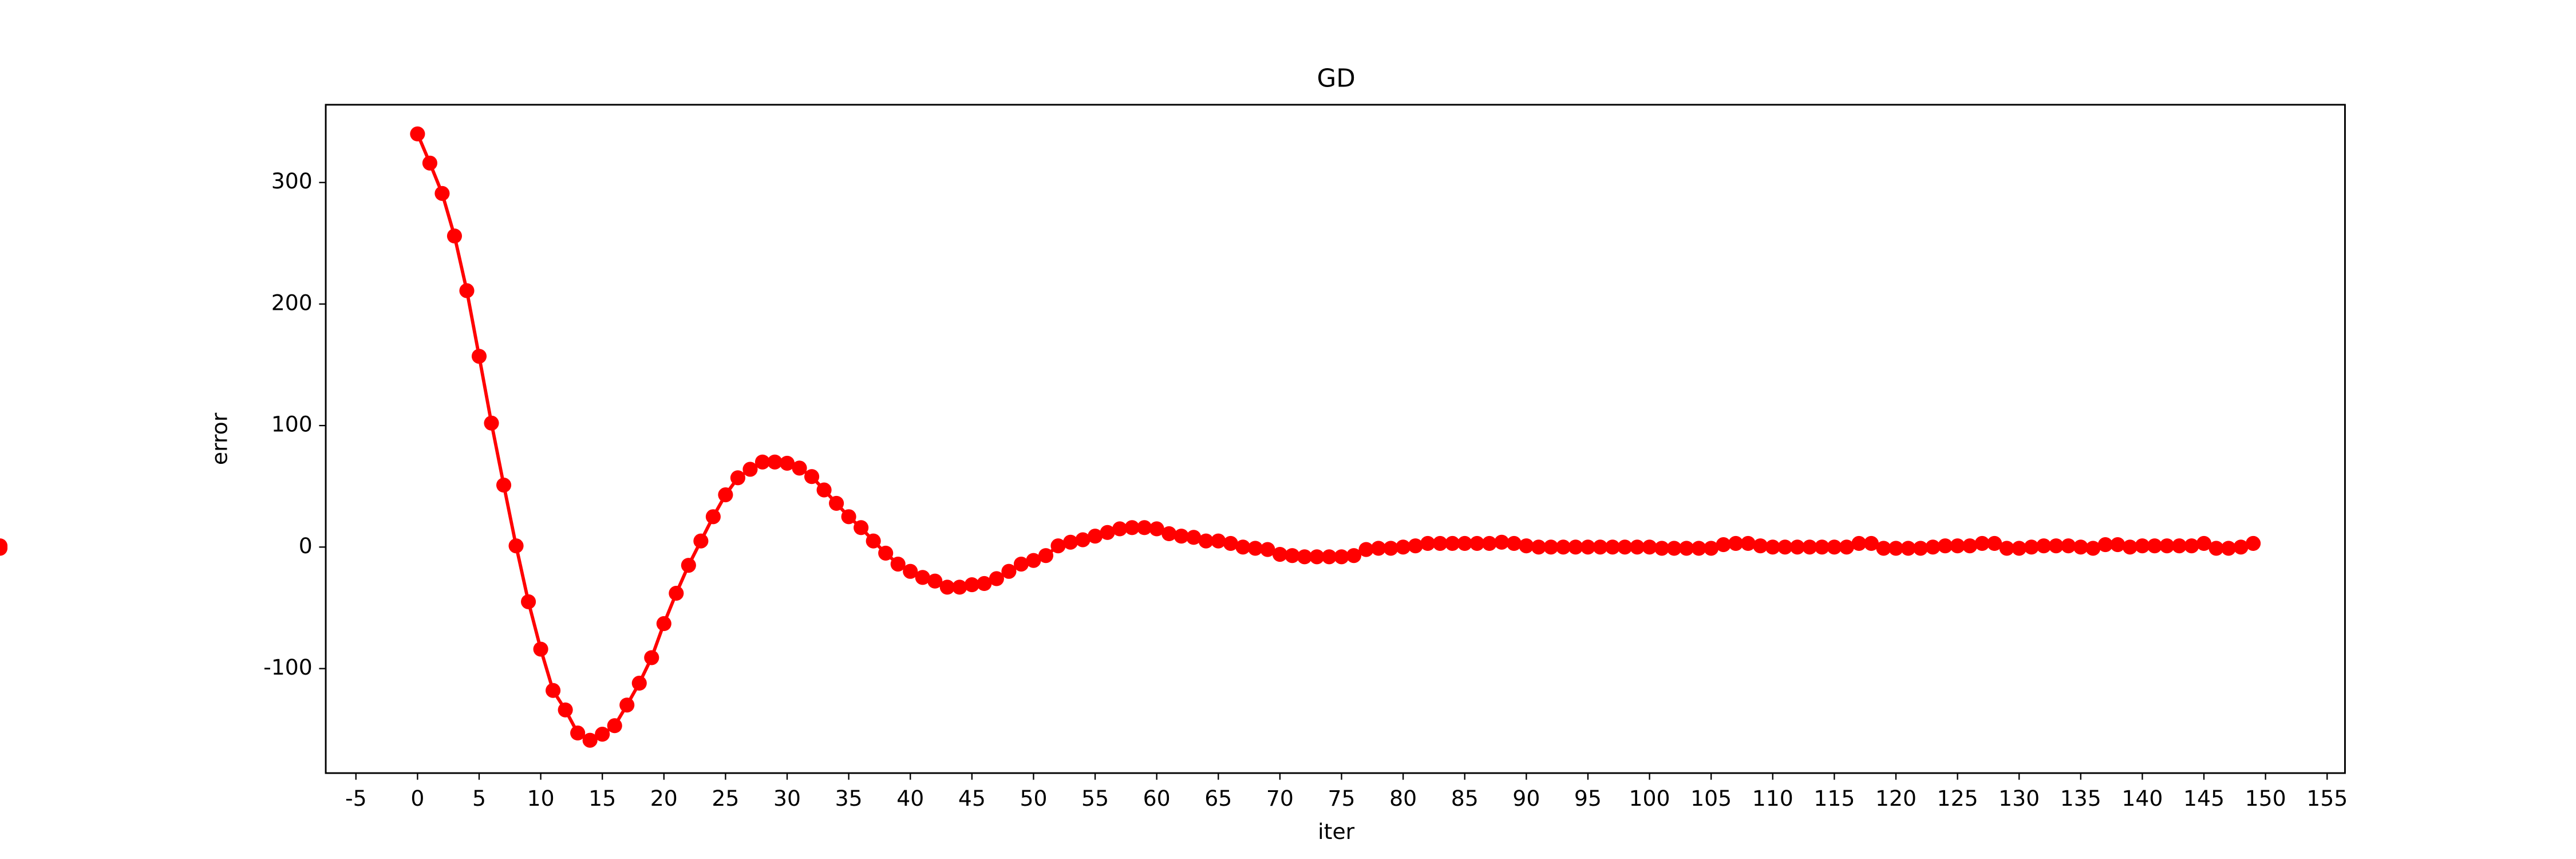 Image resolution: width=2576 pixels, height=859 pixels. Describe the element at coordinates (1711, 798) in the screenshot. I see `x-tick-label: 105` at that location.